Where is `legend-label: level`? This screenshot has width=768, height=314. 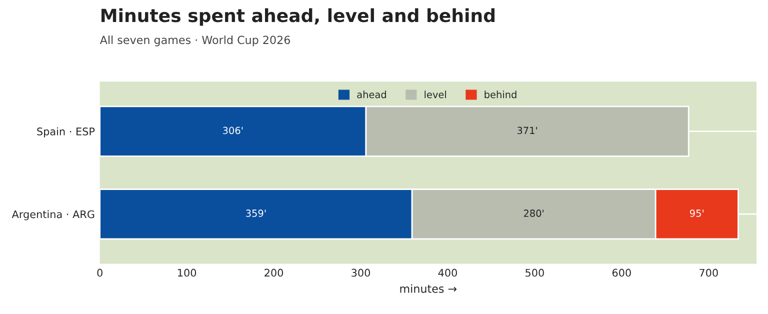
legend-label: level is located at coordinates (435, 94).